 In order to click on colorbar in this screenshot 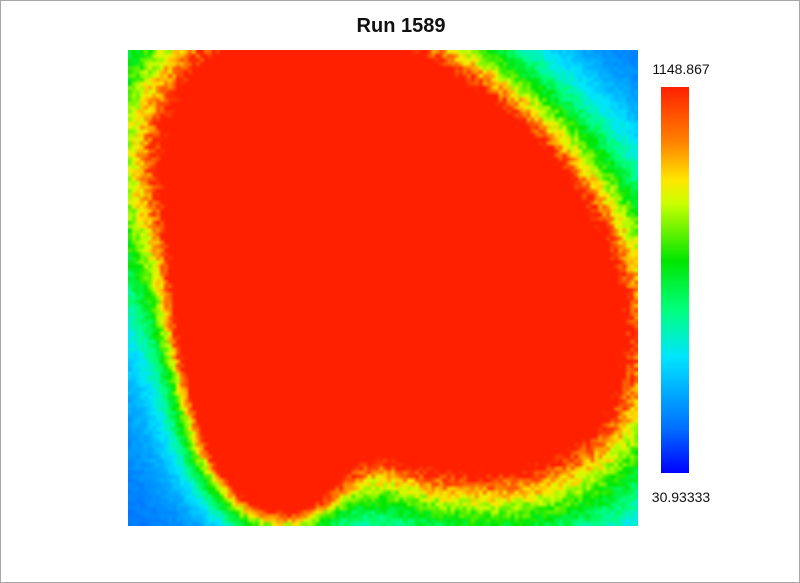, I will do `click(675, 280)`.